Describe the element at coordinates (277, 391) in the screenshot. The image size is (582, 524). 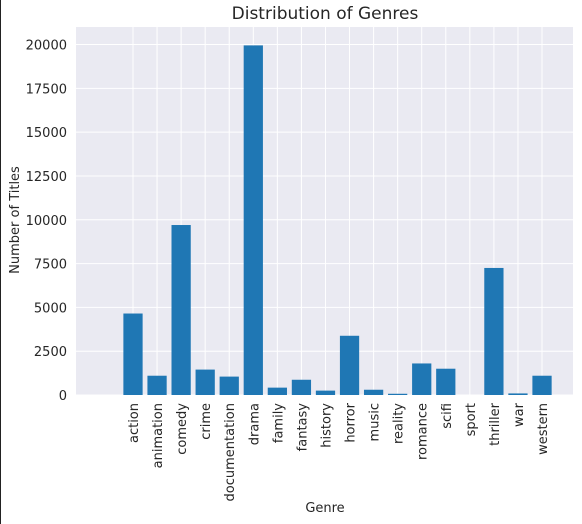
I see `bar-family` at that location.